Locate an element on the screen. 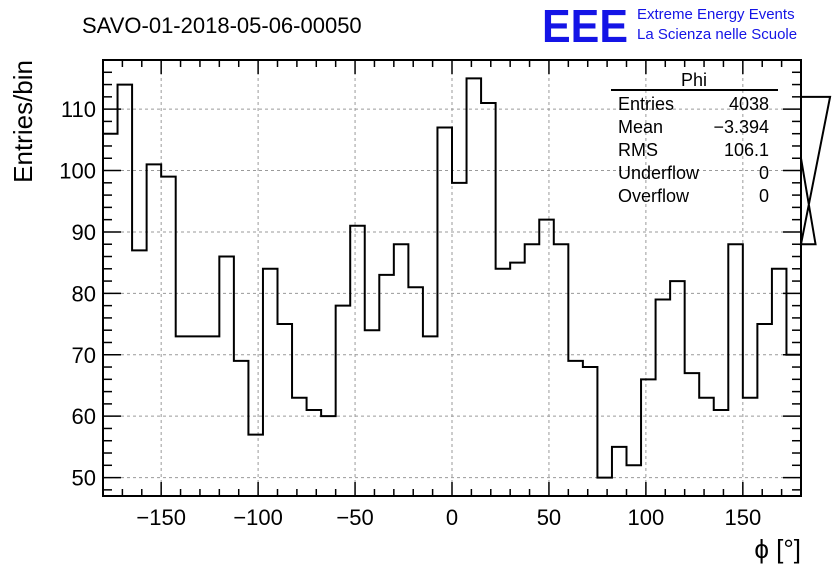 This screenshot has height=572, width=836. y-tick-label: 100 is located at coordinates (77, 171).